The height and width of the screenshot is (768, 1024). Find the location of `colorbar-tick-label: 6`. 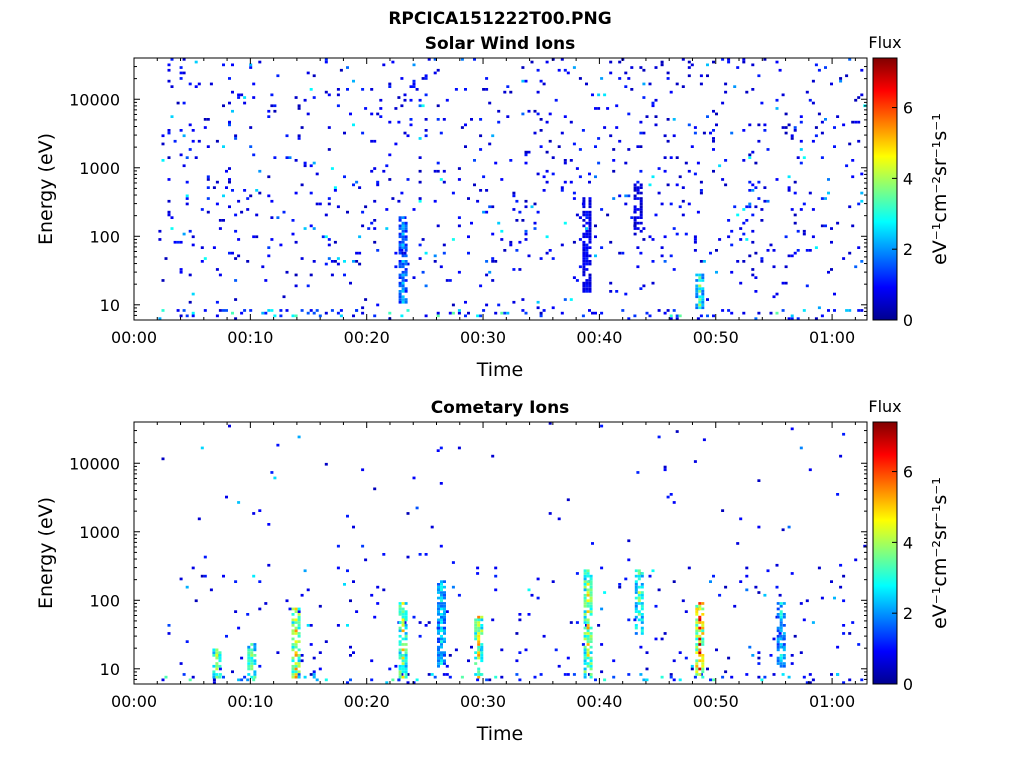

colorbar-tick-label: 6 is located at coordinates (908, 108).